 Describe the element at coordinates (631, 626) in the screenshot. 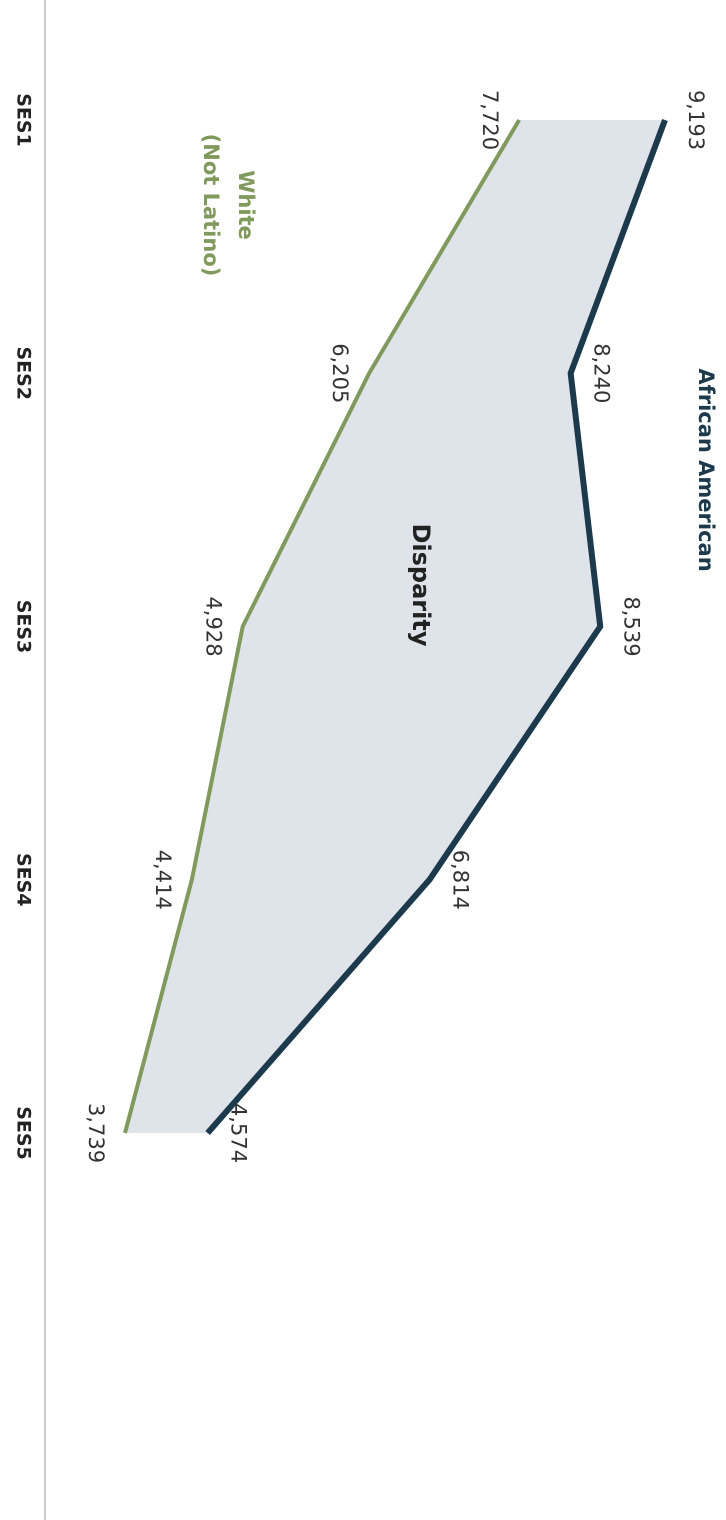

I see `value-label: 8,539` at that location.